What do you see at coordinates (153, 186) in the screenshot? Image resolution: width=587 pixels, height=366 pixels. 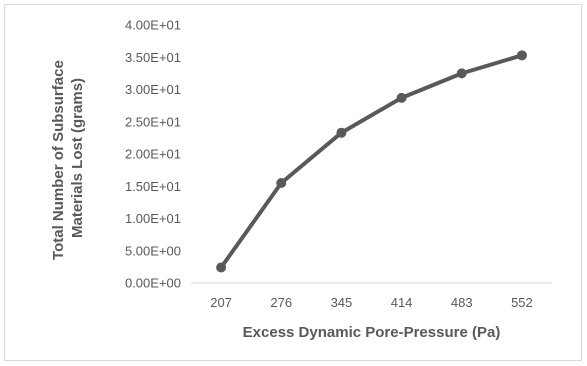 I see `y-tick-label: 1.50E+01` at bounding box center [153, 186].